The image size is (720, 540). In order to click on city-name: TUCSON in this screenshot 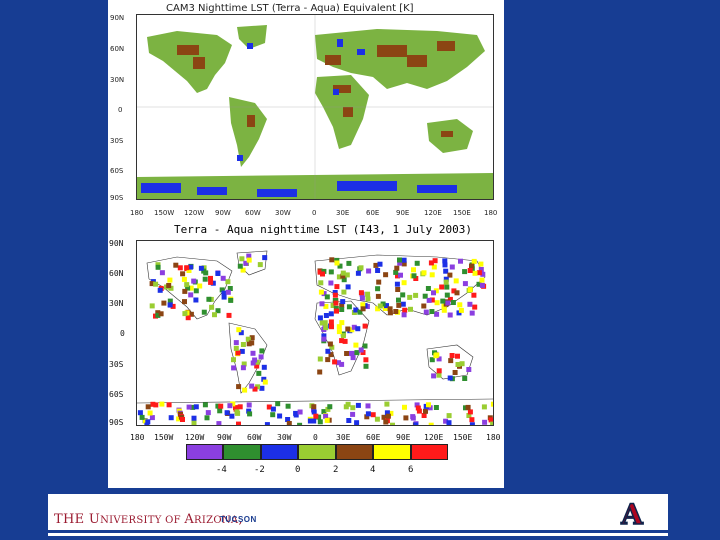, I will do `click(238, 519)`.